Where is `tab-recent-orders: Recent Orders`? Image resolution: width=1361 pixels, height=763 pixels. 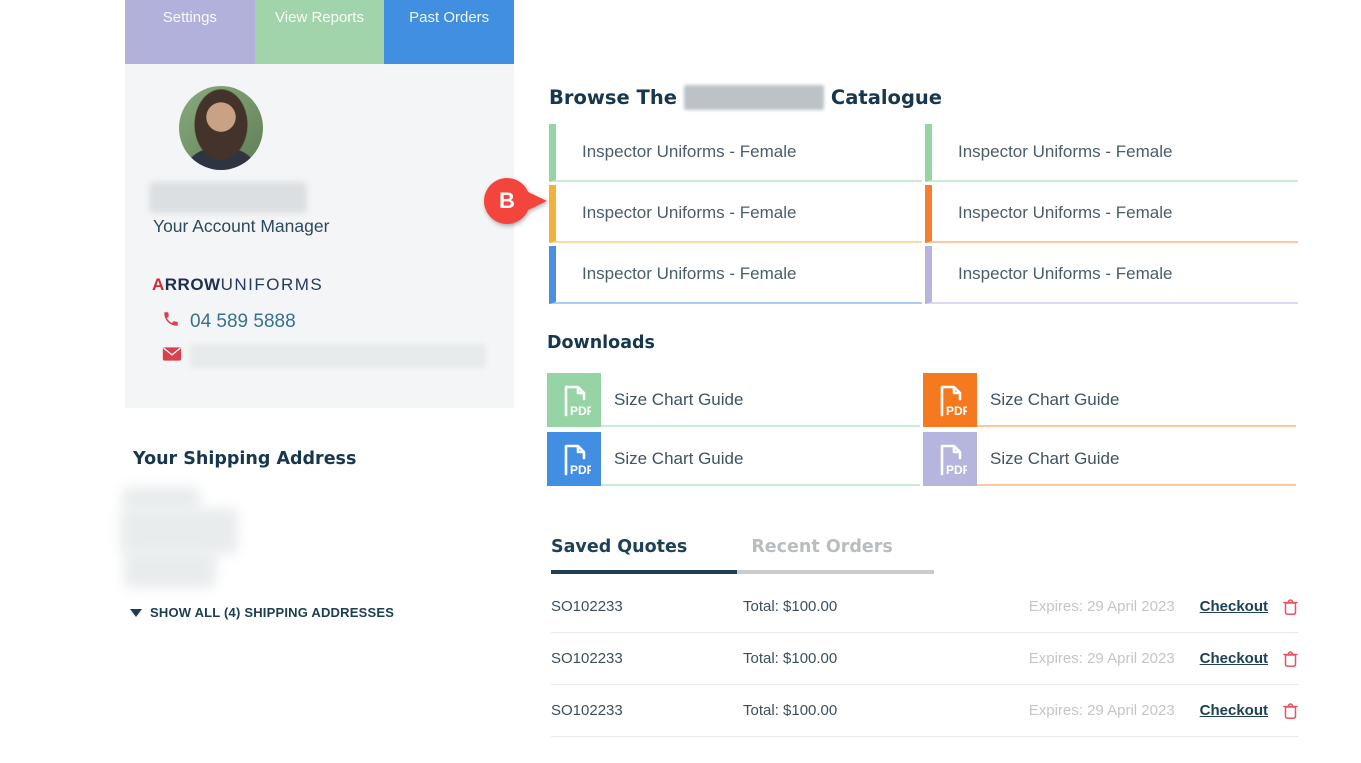 tab-recent-orders: Recent Orders is located at coordinates (822, 547).